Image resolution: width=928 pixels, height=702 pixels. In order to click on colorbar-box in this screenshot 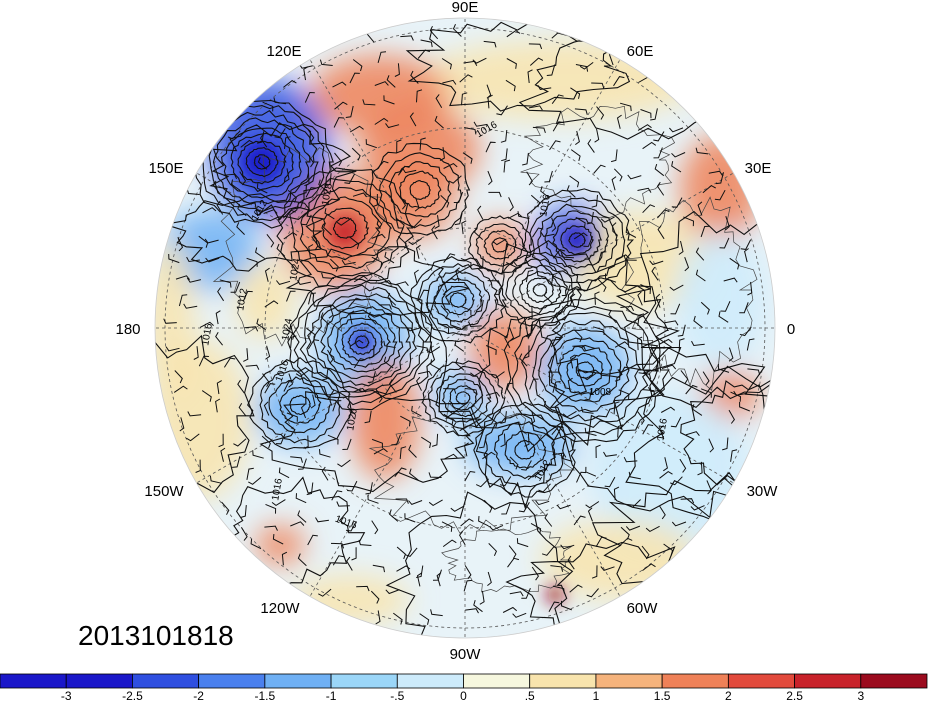, I will do `click(894, 681)`.